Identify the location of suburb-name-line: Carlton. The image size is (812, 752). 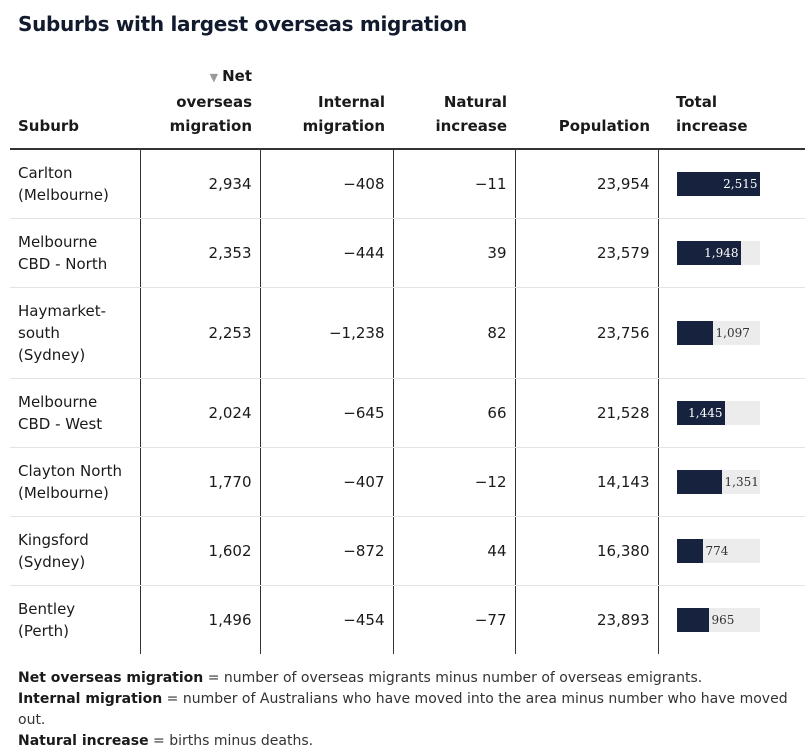
(45, 172).